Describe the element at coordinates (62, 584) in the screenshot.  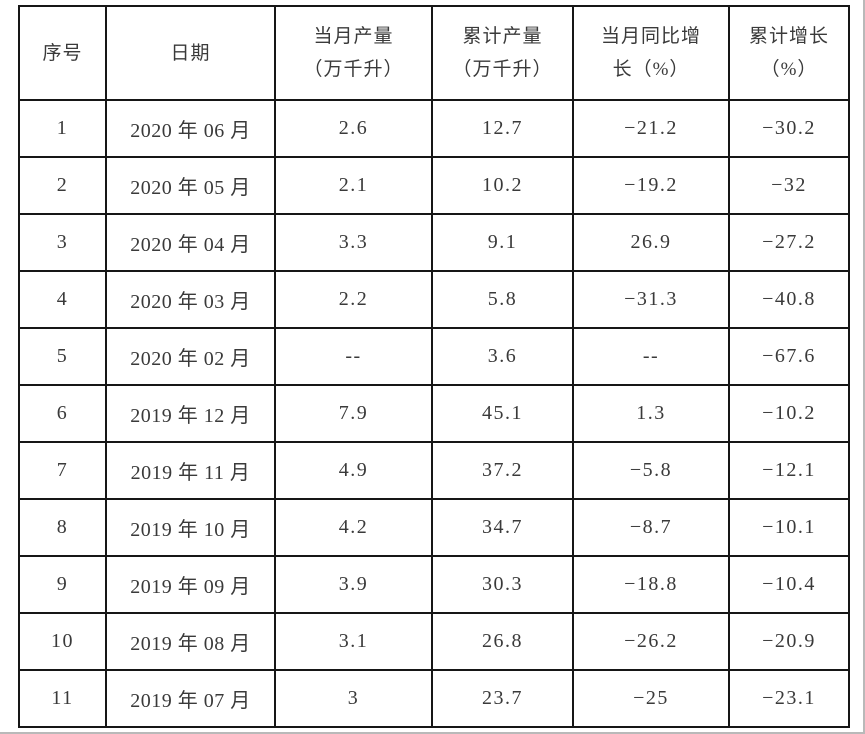
I see `cell-index: 9` at that location.